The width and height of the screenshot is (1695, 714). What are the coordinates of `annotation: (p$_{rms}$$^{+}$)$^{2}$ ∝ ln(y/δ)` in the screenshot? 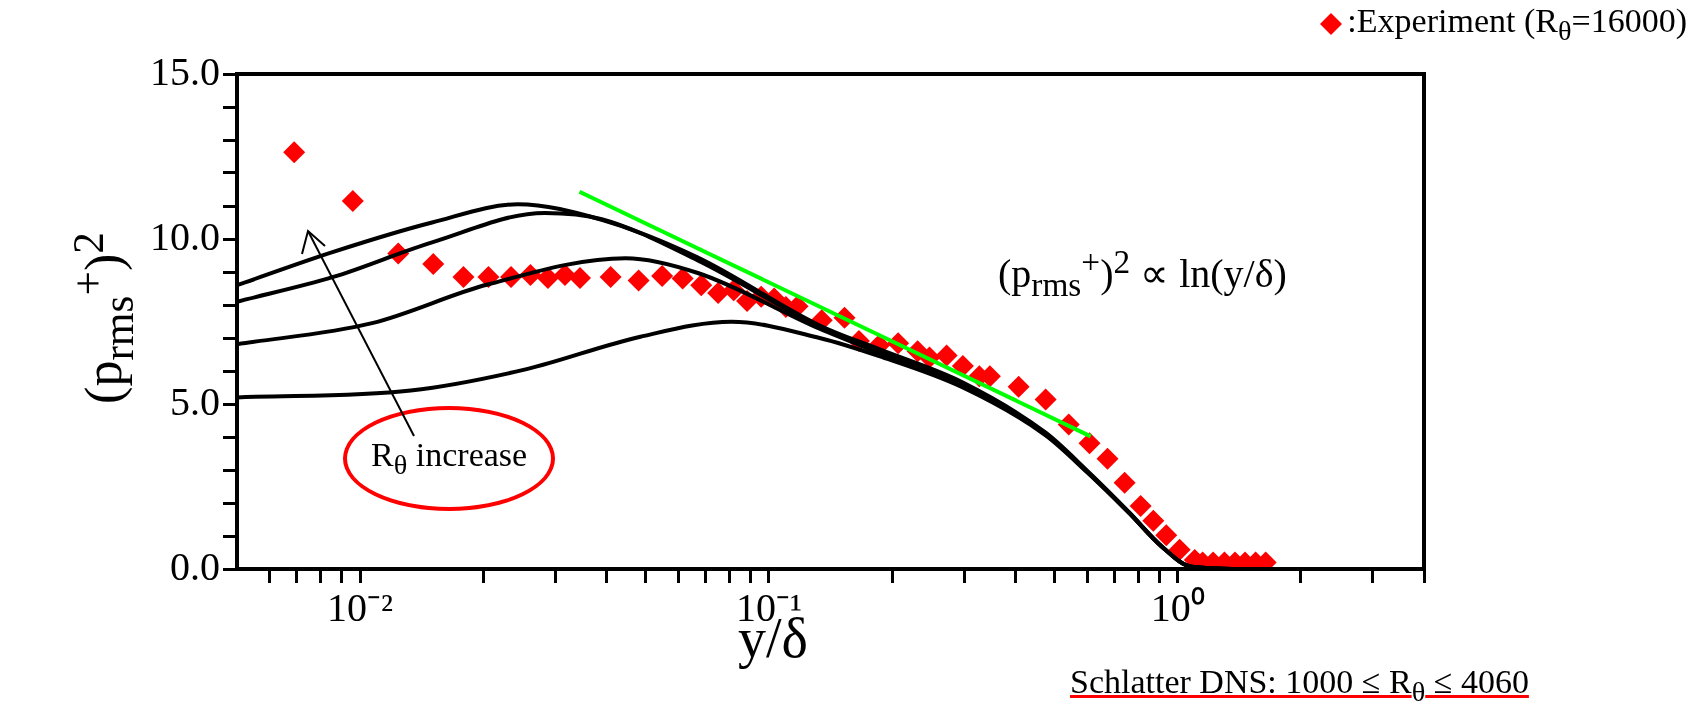 It's located at (1142, 273).